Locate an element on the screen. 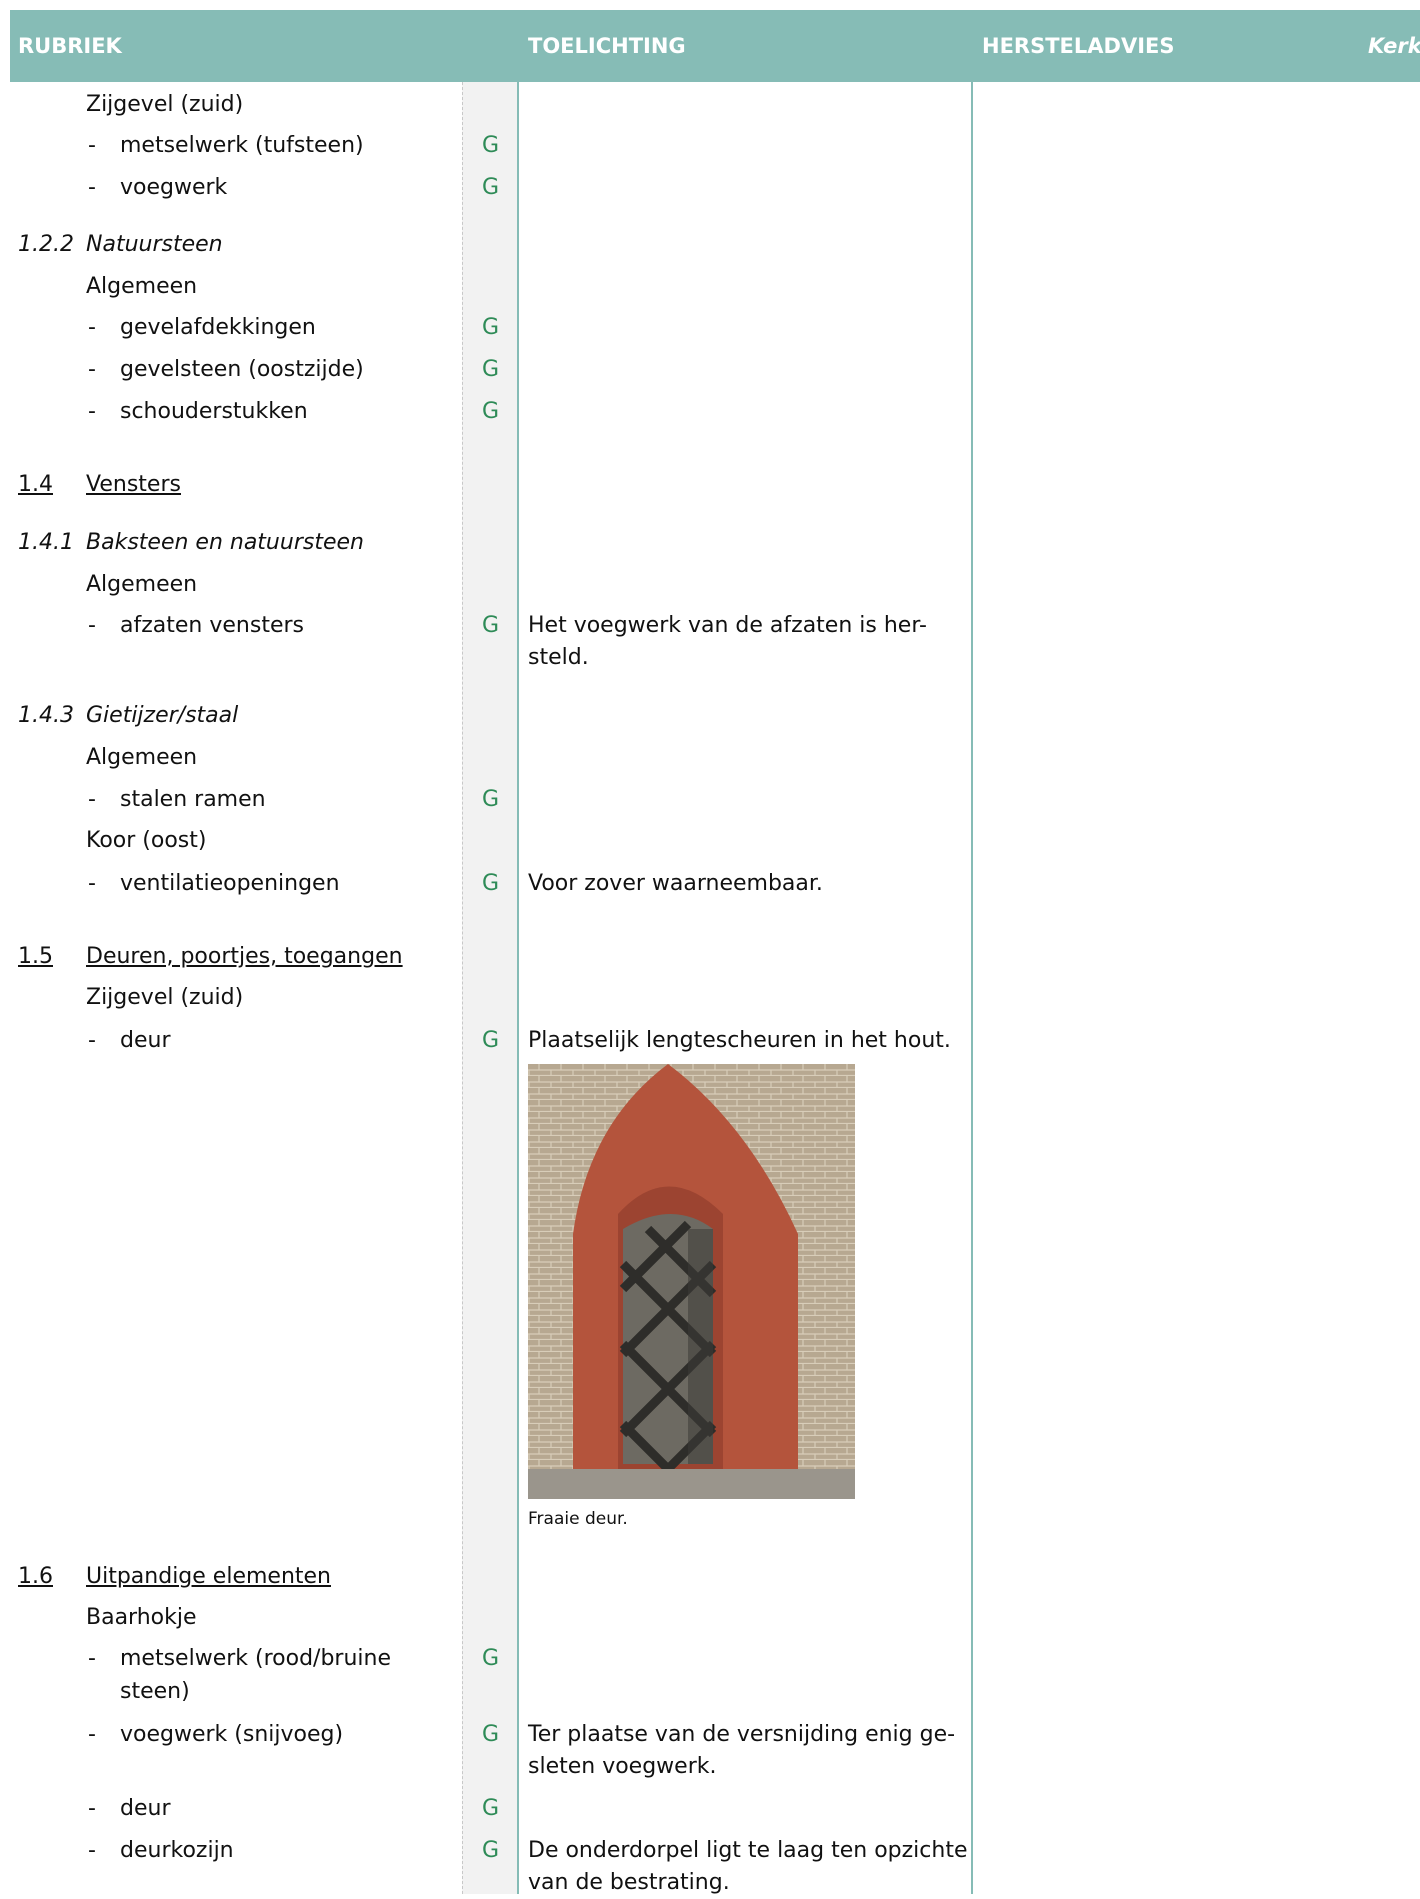 The width and height of the screenshot is (1420, 1899). section-heading: 1.6 Uitpandige elementen is located at coordinates (174, 1576).